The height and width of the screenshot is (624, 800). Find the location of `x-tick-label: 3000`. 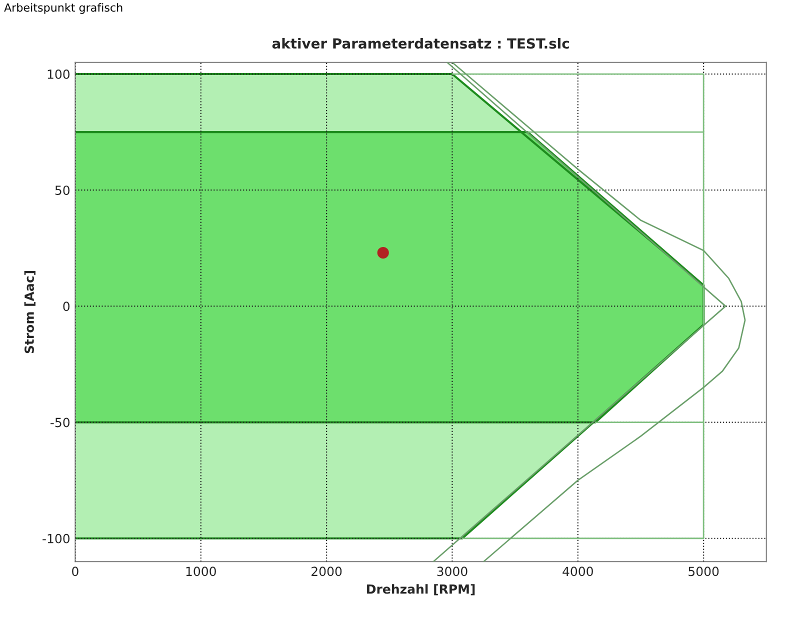

x-tick-label: 3000 is located at coordinates (452, 571).